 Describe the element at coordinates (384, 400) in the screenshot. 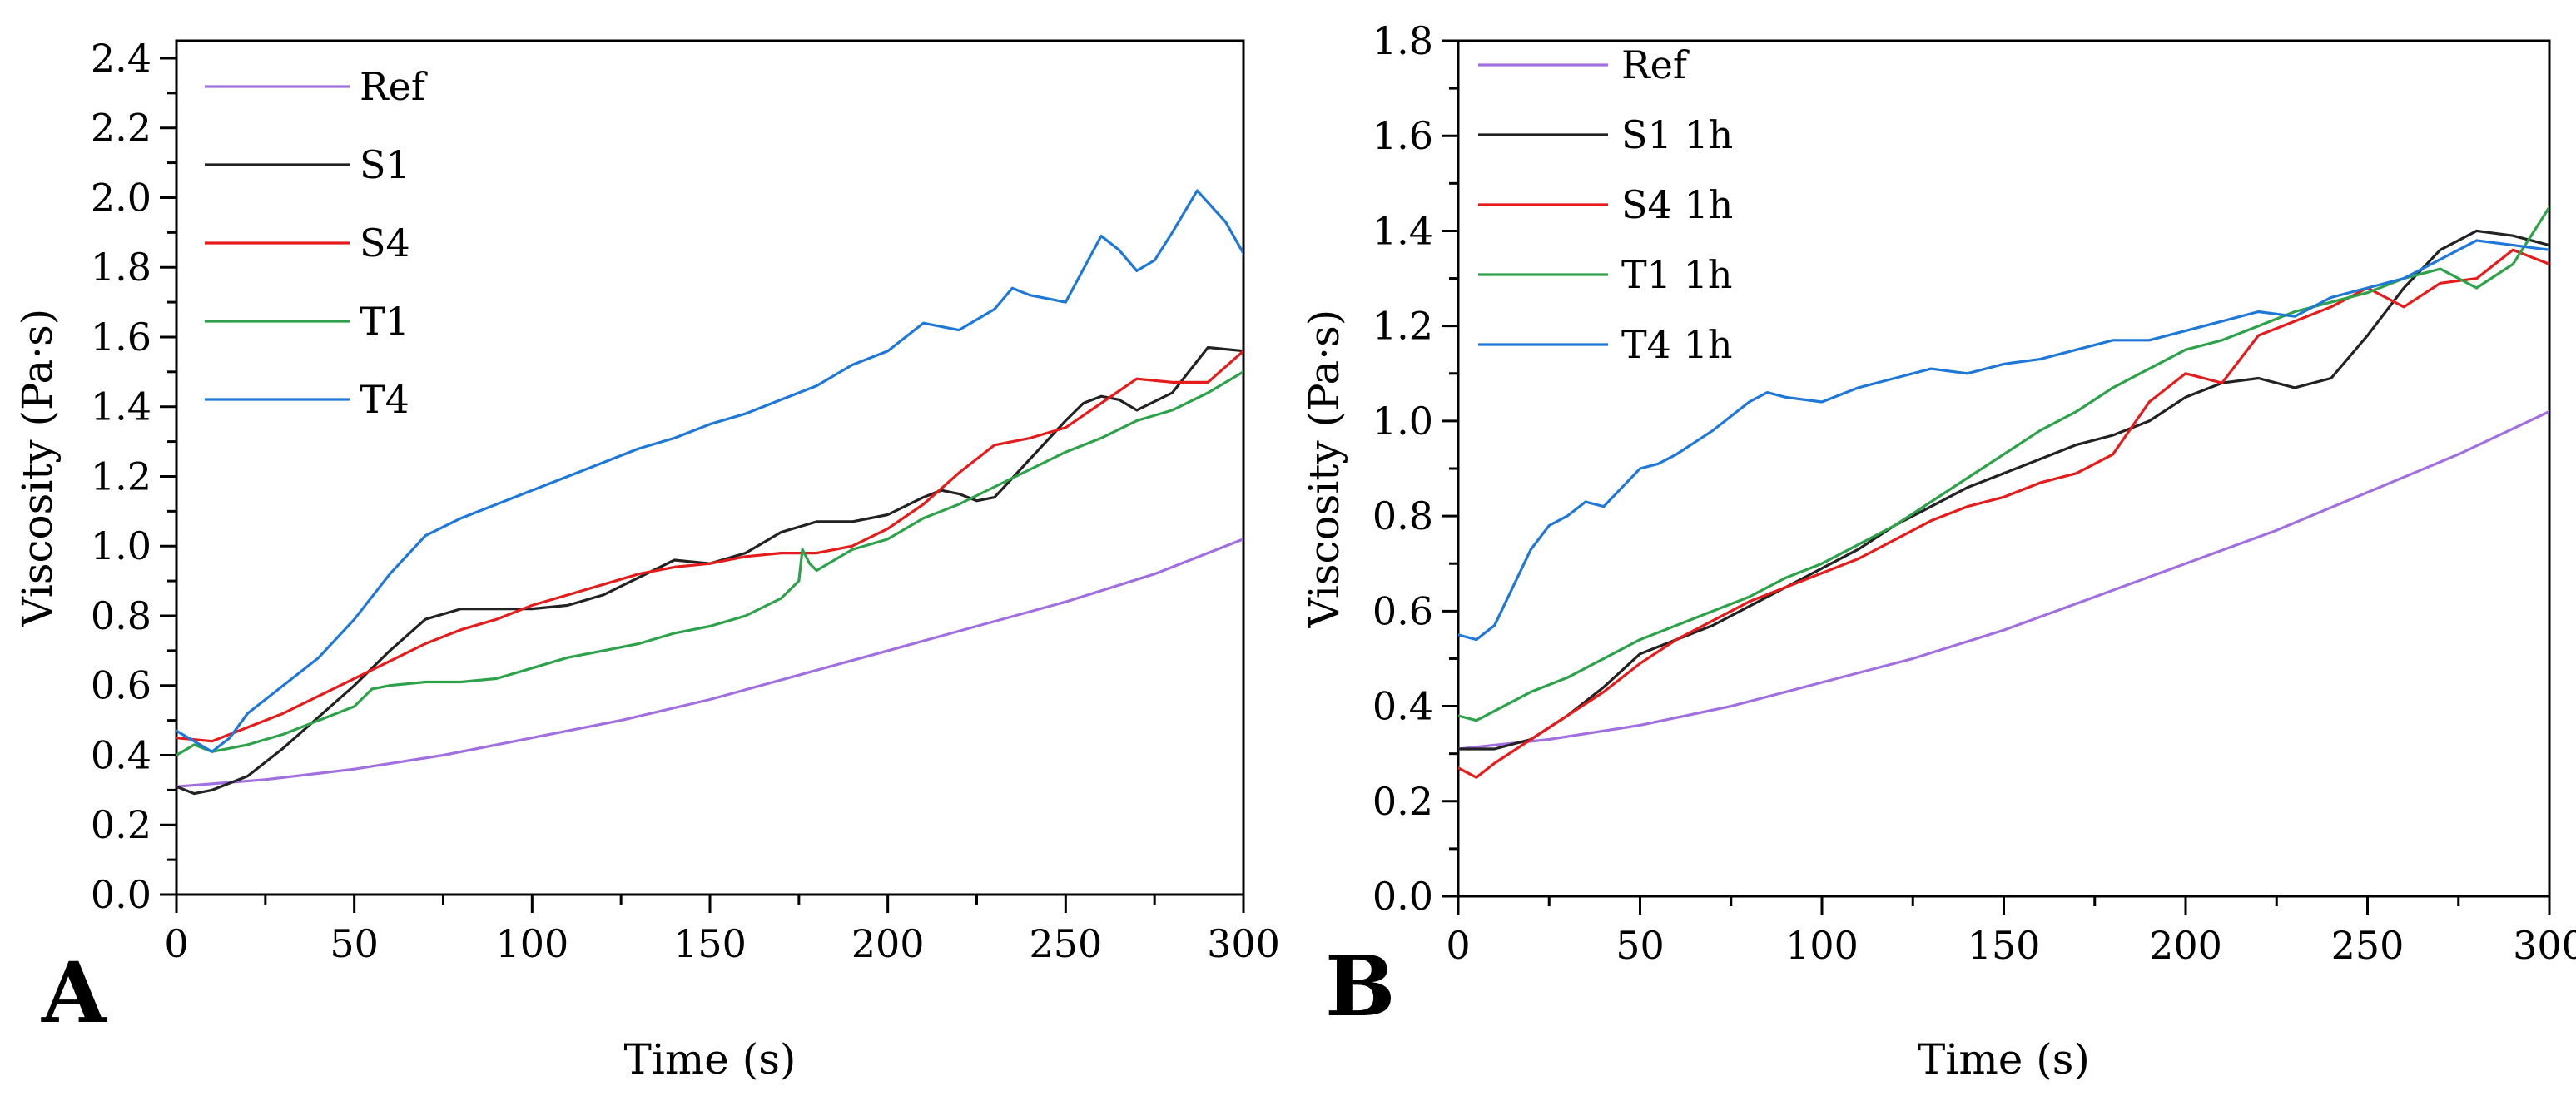

I see `legend-label: T4` at that location.